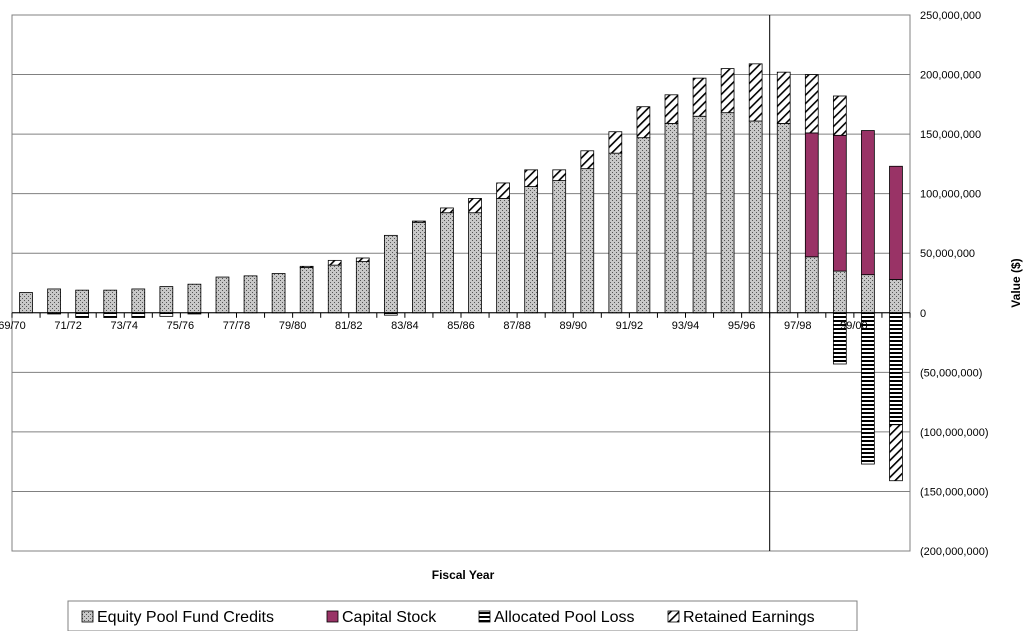 The width and height of the screenshot is (1026, 631). Describe the element at coordinates (349, 326) in the screenshot. I see `x-tick-label: 81/82` at that location.